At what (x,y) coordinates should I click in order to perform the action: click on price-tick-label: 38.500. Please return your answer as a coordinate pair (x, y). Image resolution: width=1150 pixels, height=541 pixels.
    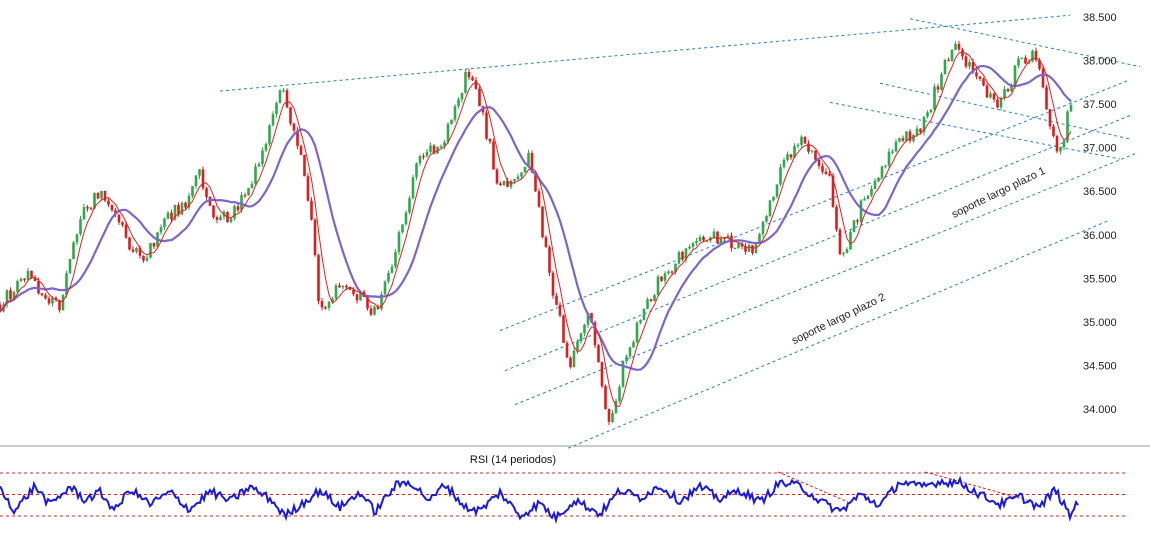
    Looking at the image, I should click on (1100, 18).